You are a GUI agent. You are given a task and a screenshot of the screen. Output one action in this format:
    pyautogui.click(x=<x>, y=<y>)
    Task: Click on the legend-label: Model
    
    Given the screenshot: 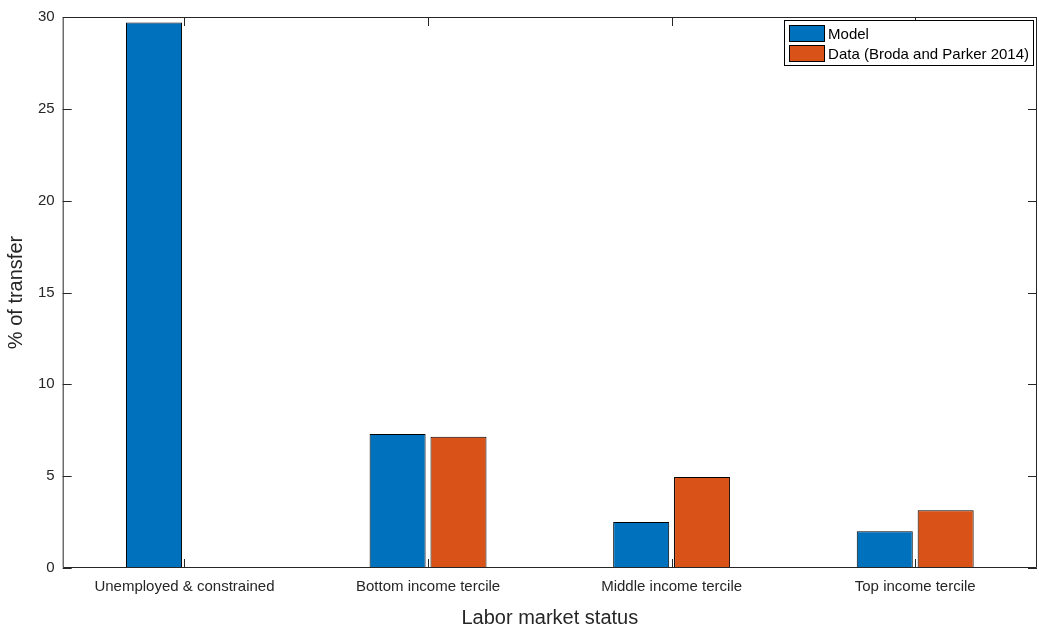 What is the action you would take?
    pyautogui.click(x=848, y=33)
    